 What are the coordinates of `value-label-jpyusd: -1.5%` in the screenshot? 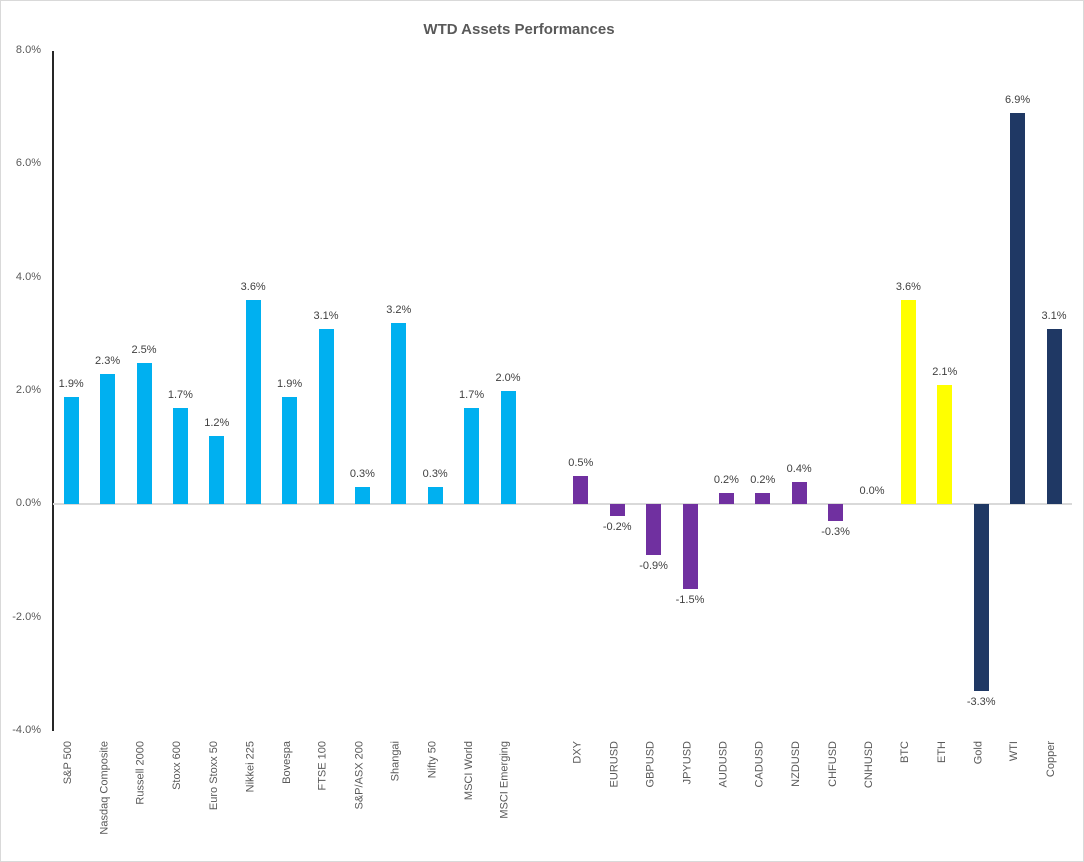 It's located at (690, 600).